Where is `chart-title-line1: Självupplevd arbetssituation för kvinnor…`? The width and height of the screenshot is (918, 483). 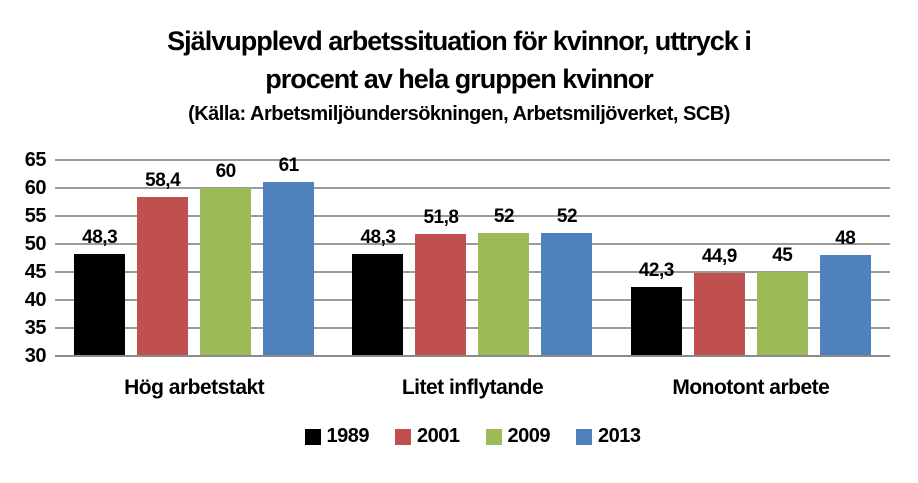 chart-title-line1: Självupplevd arbetssituation för kvinnor… is located at coordinates (459, 41).